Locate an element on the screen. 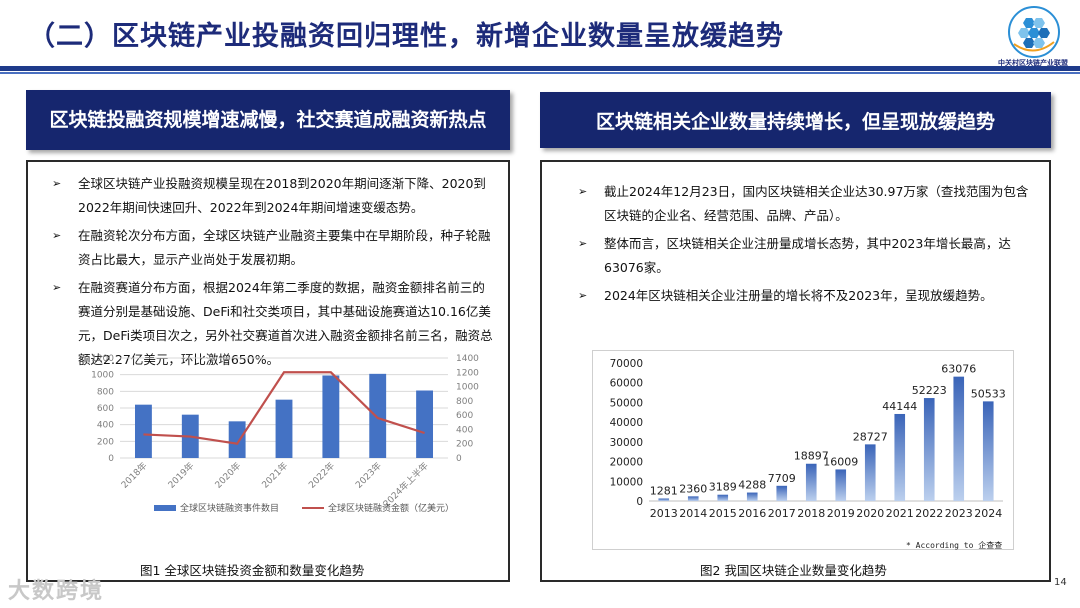 This screenshot has width=1080, height=608. x-tick-label: 2017 is located at coordinates (782, 513).